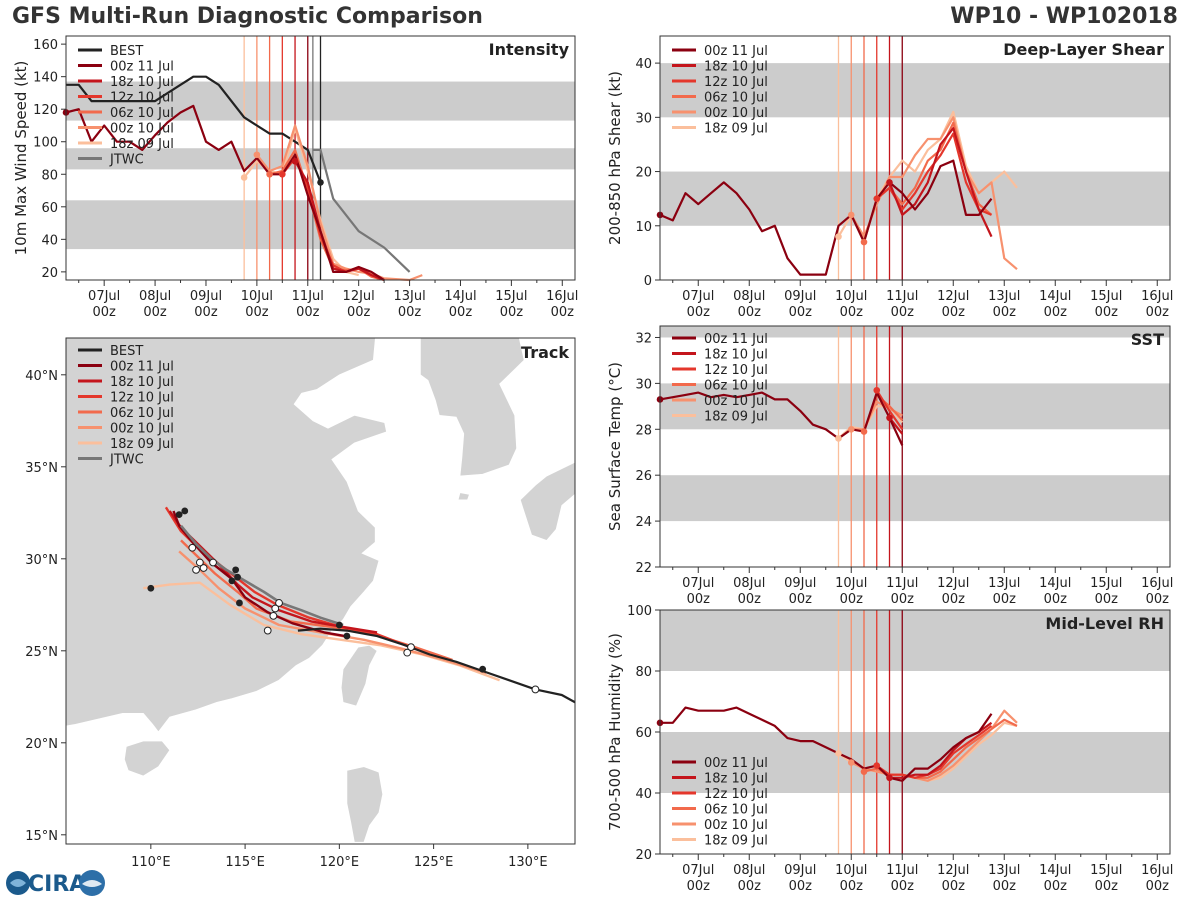 The image size is (1200, 900). Describe the element at coordinates (55, 883) in the screenshot. I see `cira-logo: CIRA` at that location.